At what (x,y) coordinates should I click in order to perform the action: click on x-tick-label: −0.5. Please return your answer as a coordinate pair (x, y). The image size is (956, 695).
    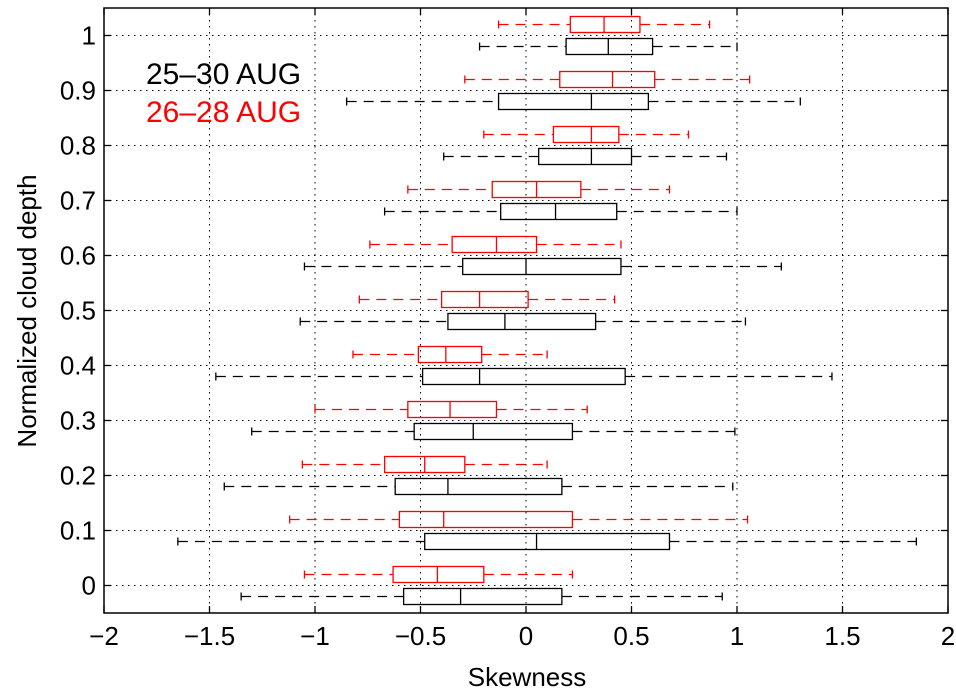
    Looking at the image, I should click on (420, 636).